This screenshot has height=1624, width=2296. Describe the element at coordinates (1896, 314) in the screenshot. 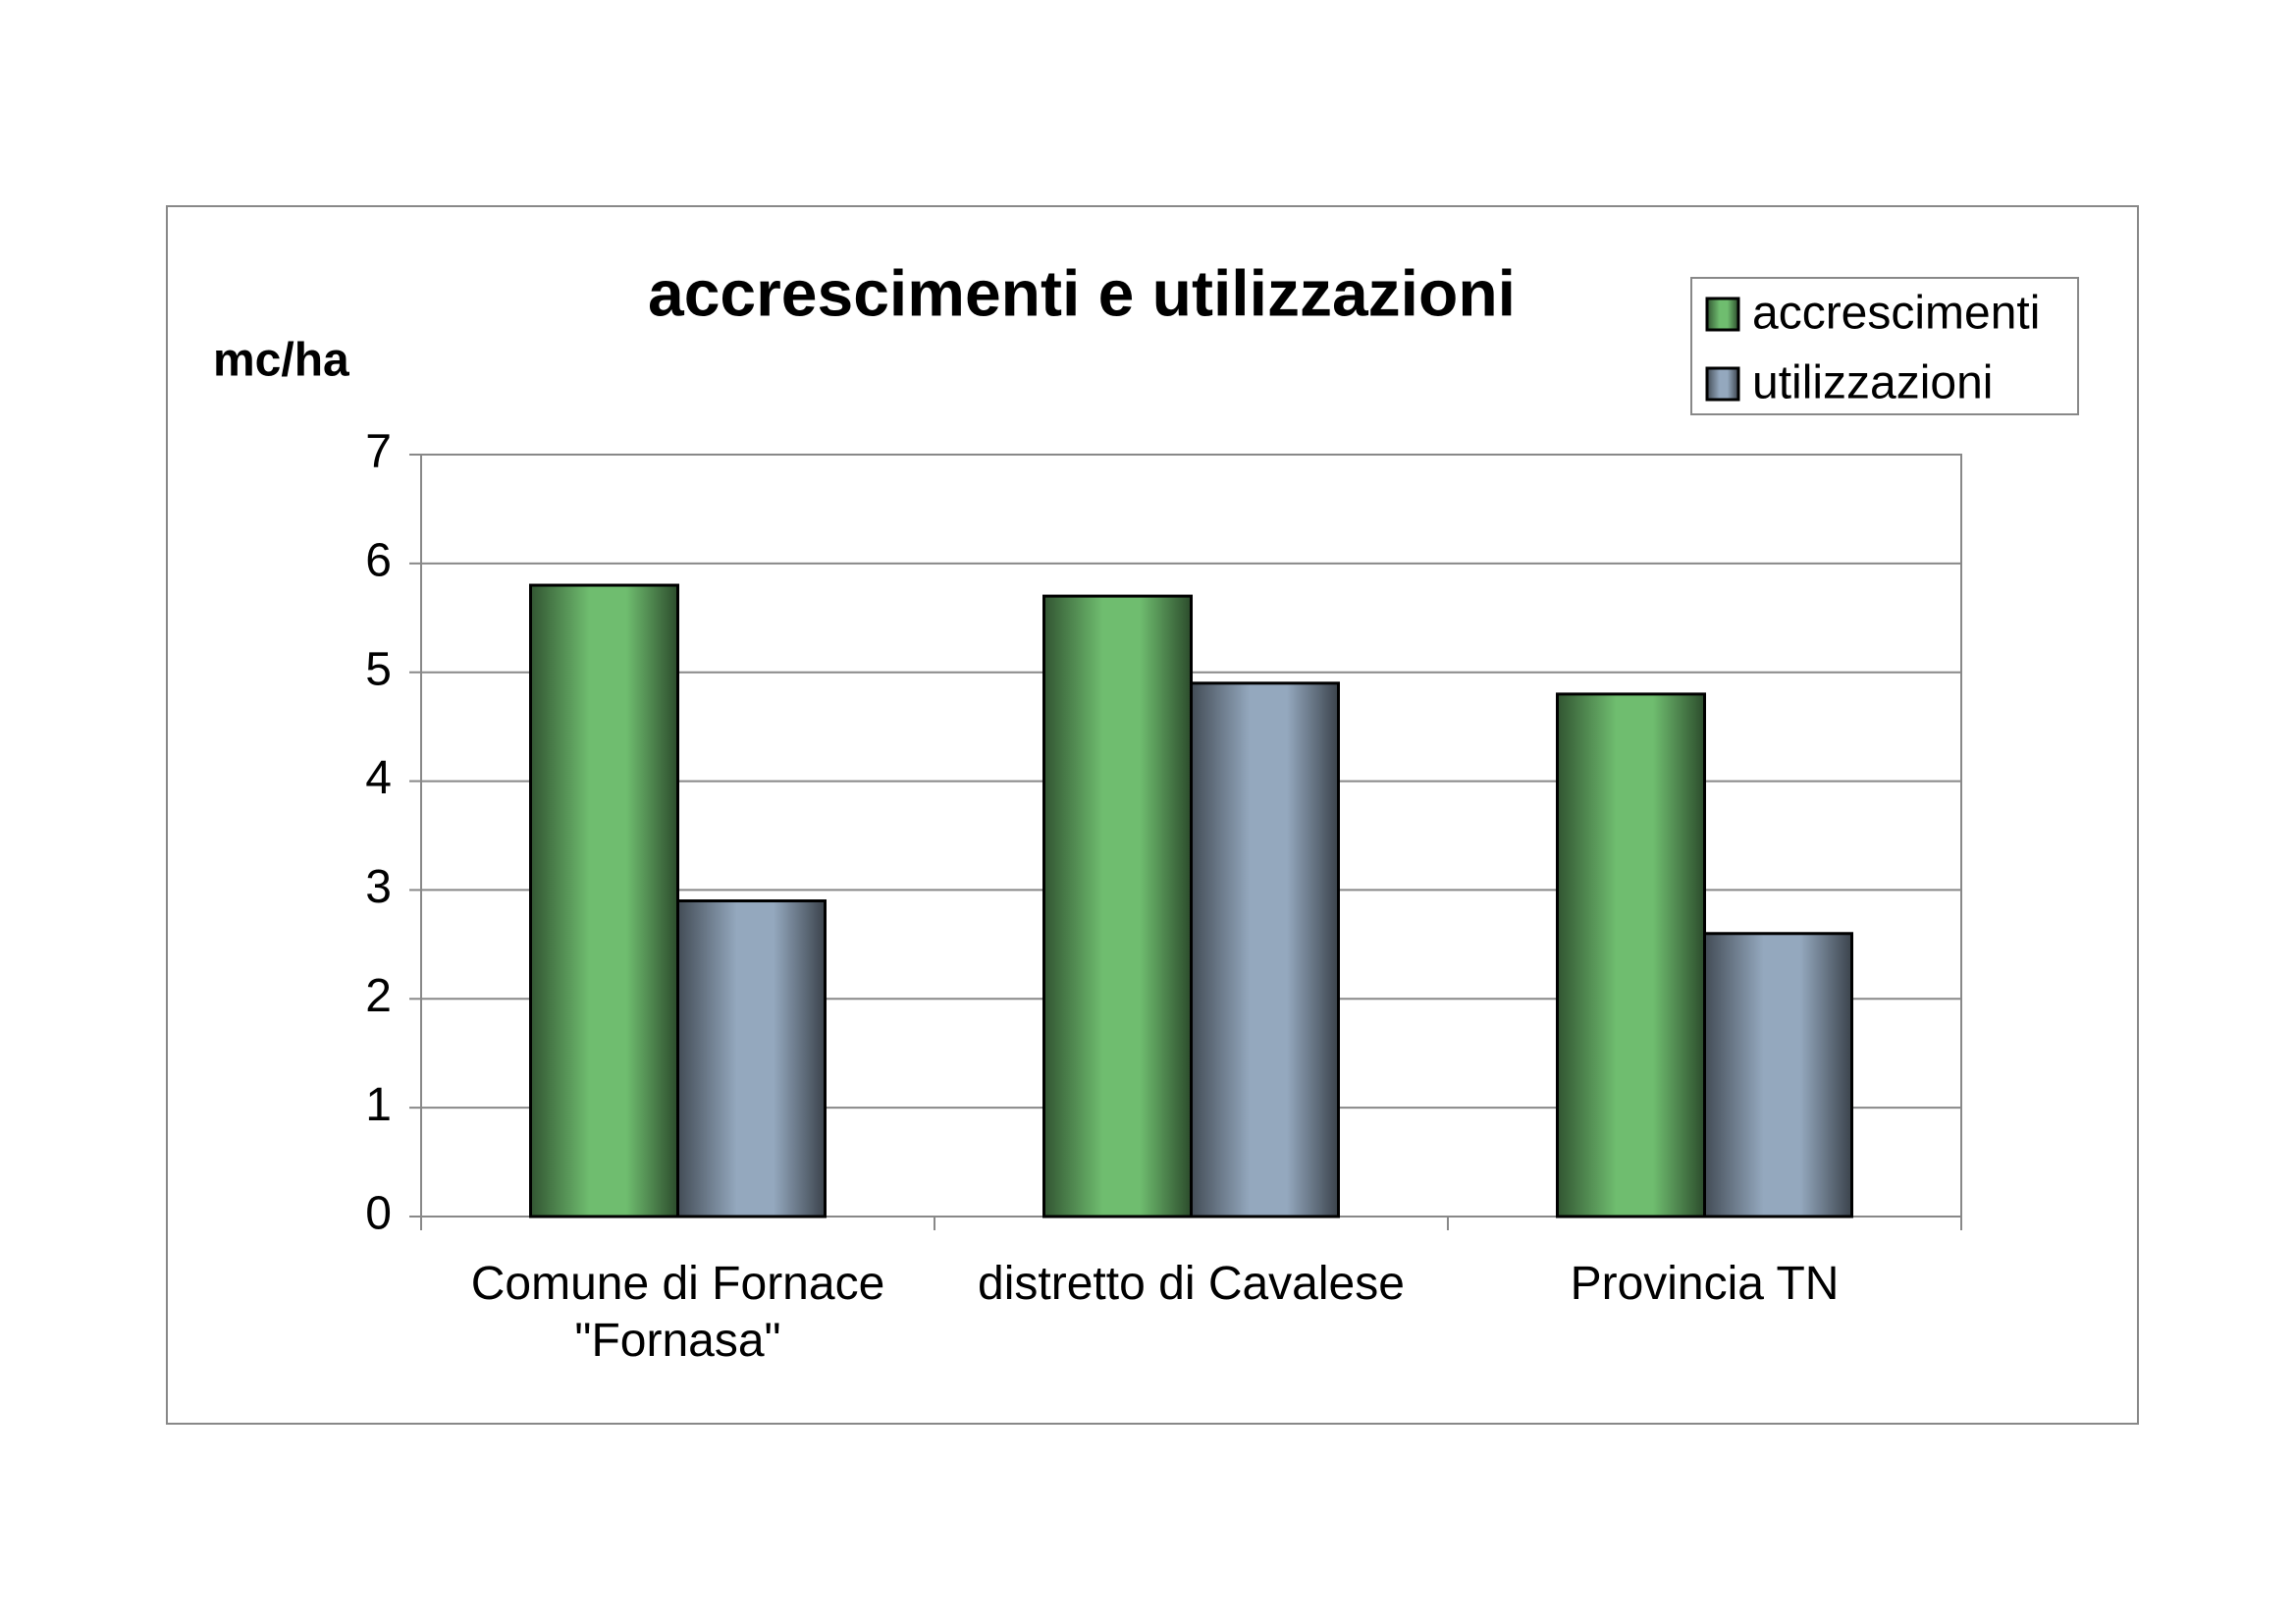

I see `legend-label: accrescimenti` at that location.